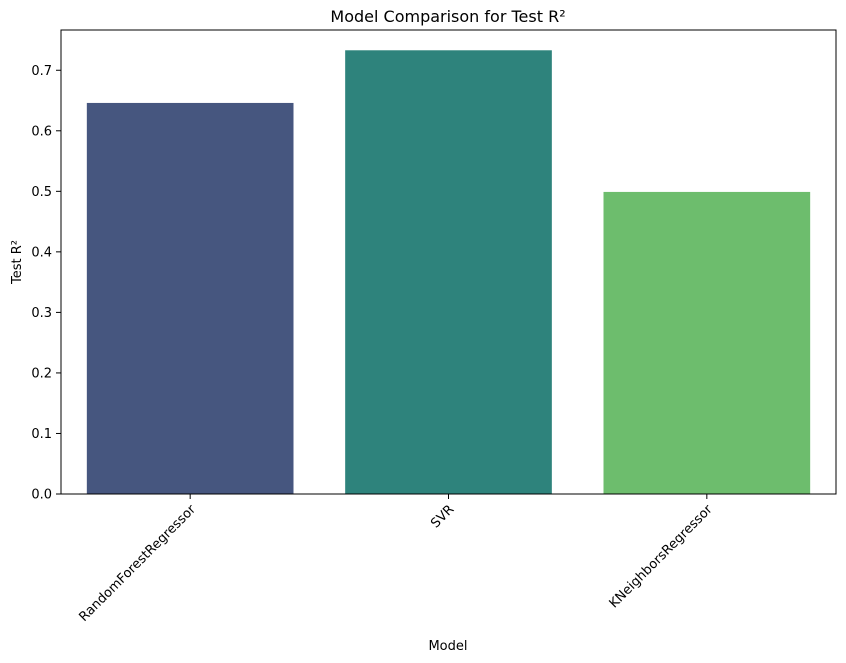 Image resolution: width=846 pixels, height=663 pixels. Describe the element at coordinates (41, 495) in the screenshot. I see `y-tick-label: 0.0` at that location.